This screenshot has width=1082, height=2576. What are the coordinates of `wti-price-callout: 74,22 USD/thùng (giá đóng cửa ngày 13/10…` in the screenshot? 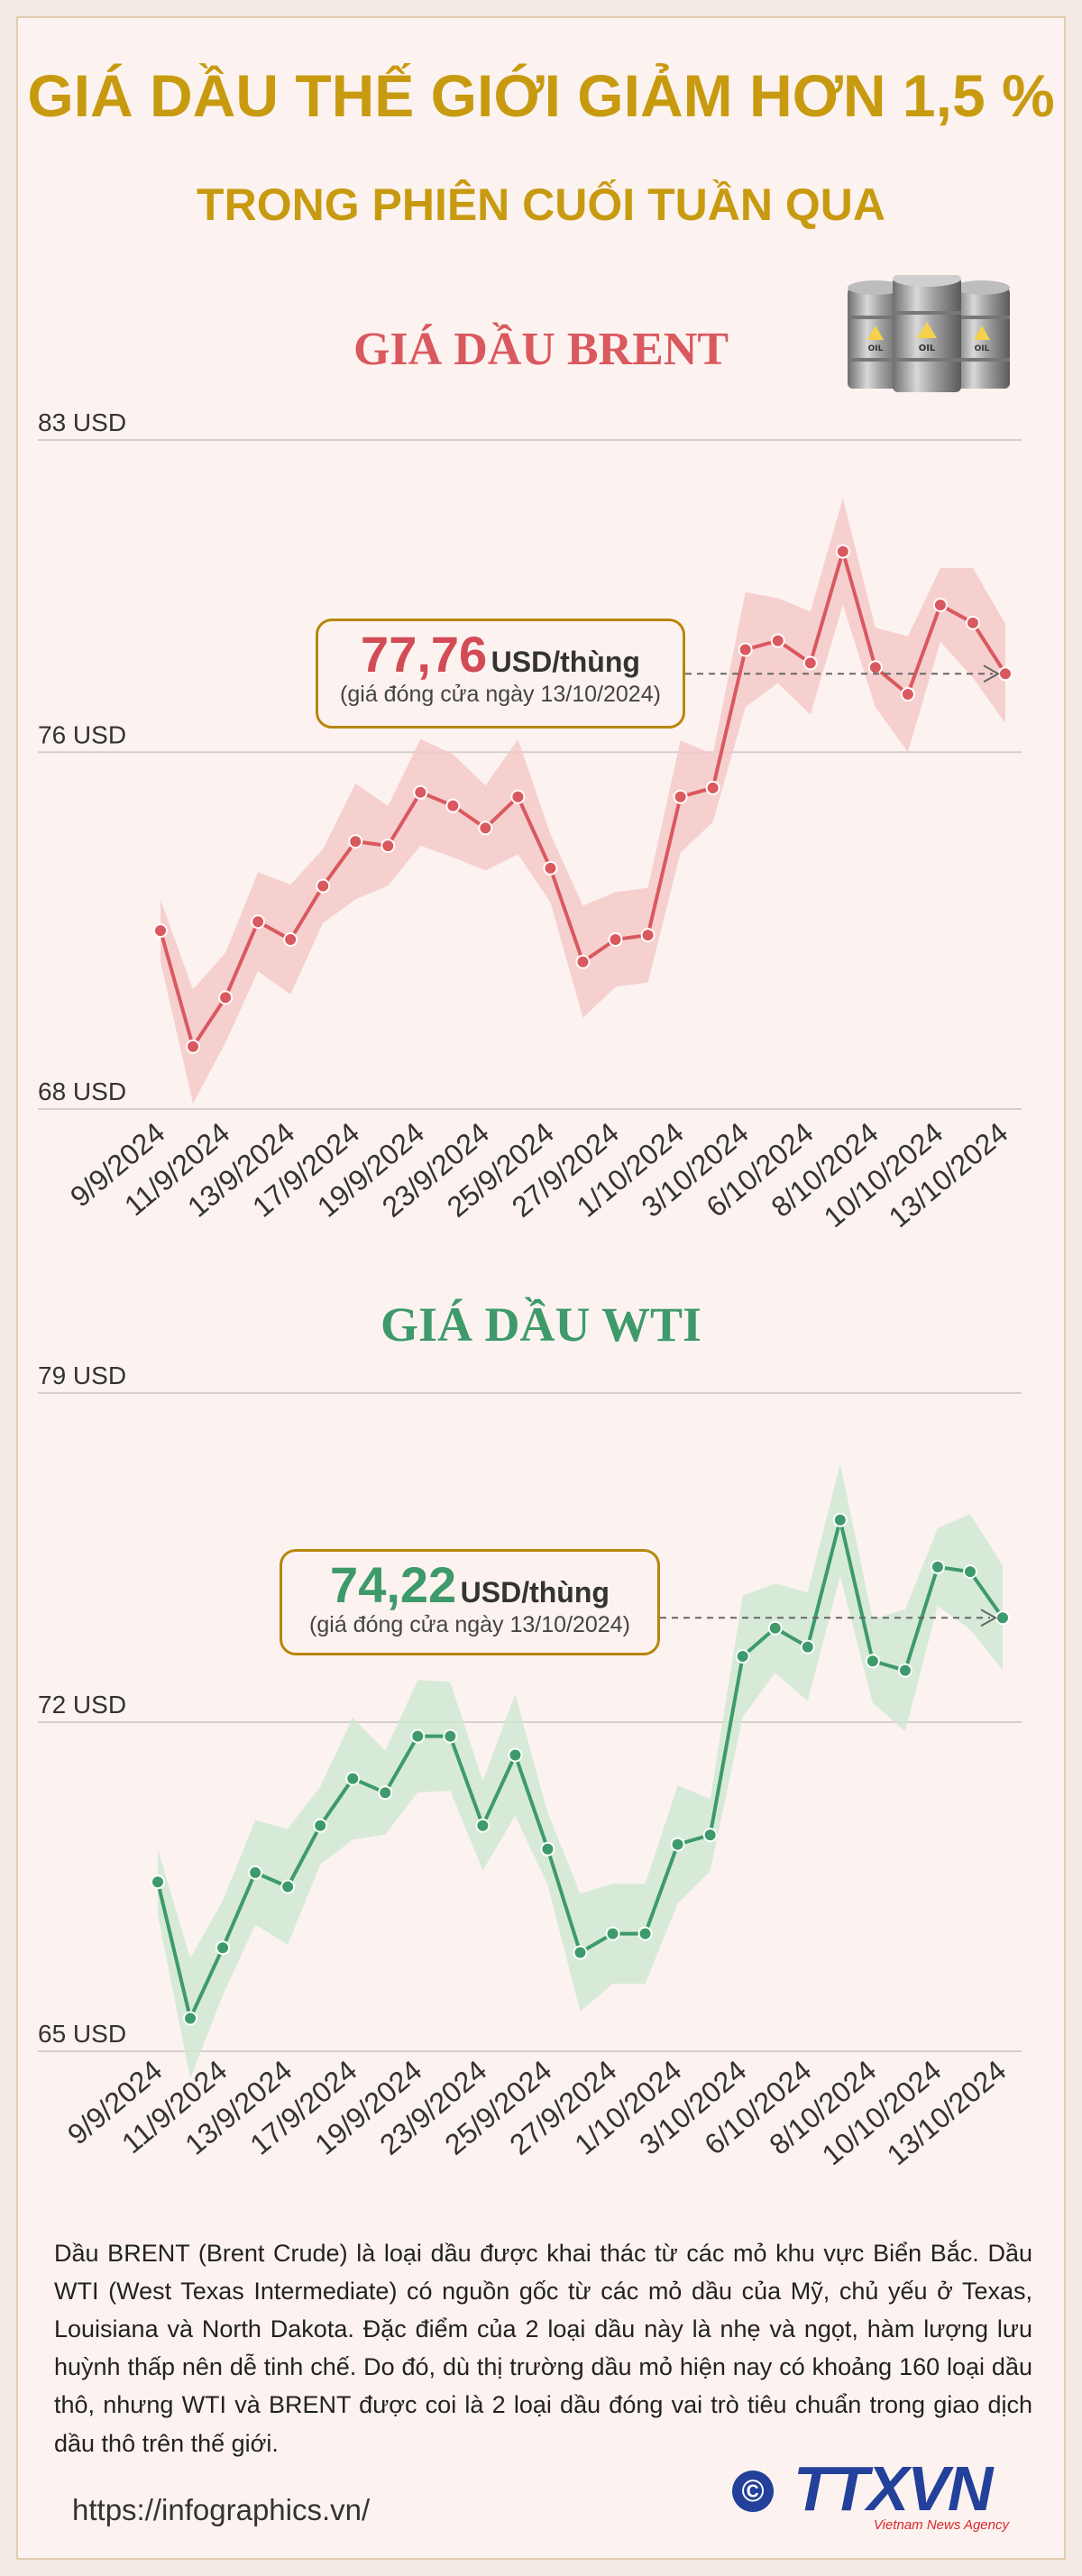 It's located at (470, 1602).